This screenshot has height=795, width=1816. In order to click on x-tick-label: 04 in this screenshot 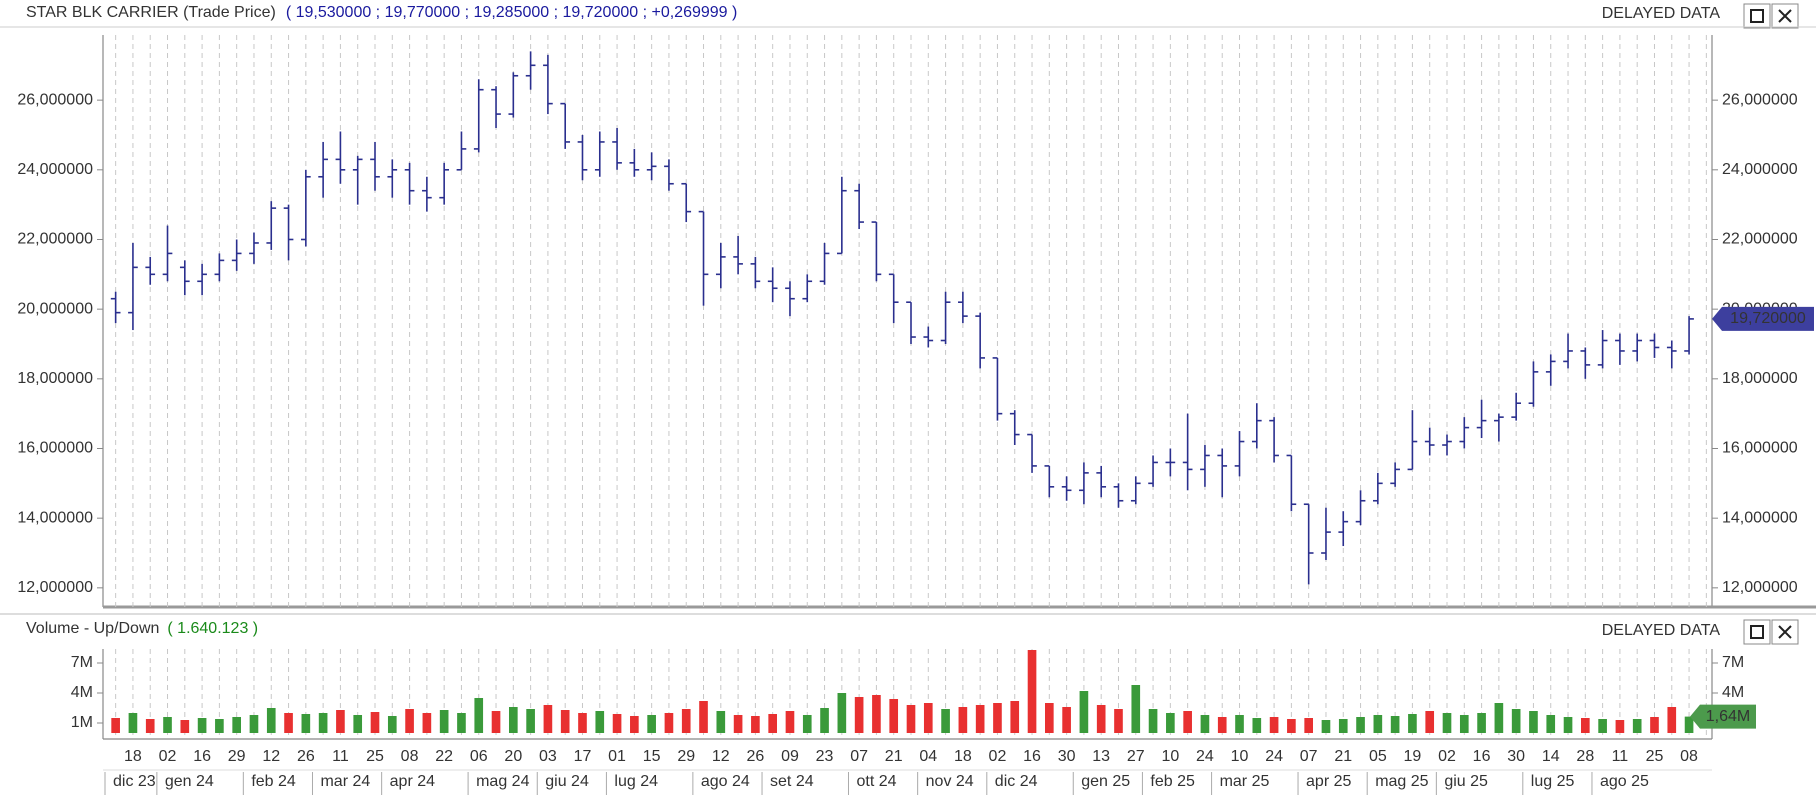, I will do `click(928, 756)`.